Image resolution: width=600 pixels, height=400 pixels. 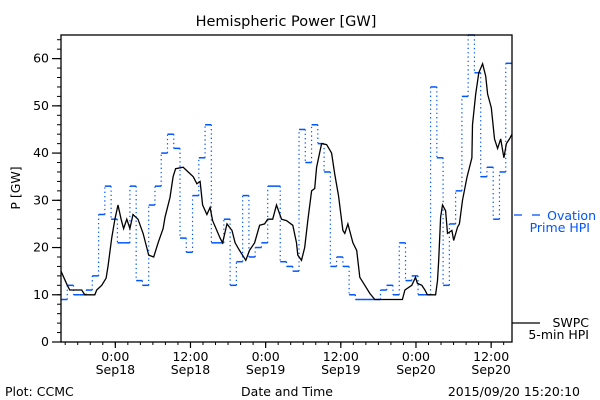 What do you see at coordinates (560, 227) in the screenshot?
I see `legend-ovation-label-2: Prime HPI` at bounding box center [560, 227].